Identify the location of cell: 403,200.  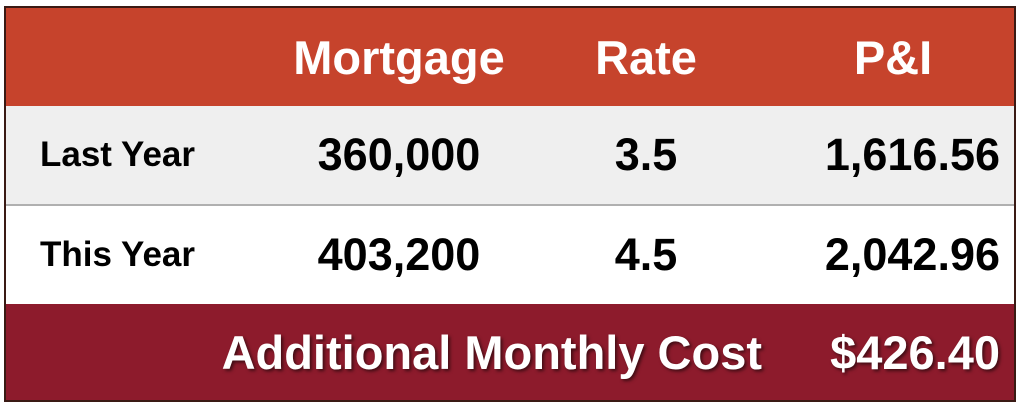
(399, 254).